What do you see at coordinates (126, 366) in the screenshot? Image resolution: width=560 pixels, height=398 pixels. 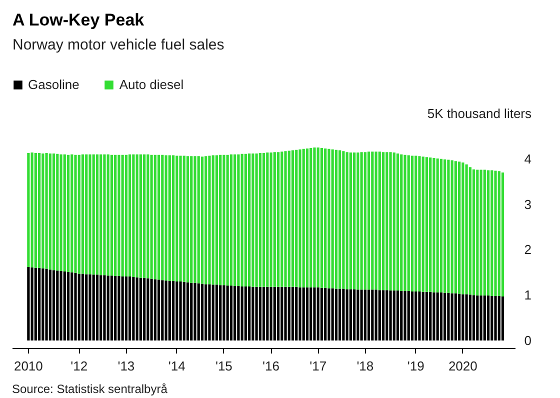 I see `x-tick-label: '13` at bounding box center [126, 366].